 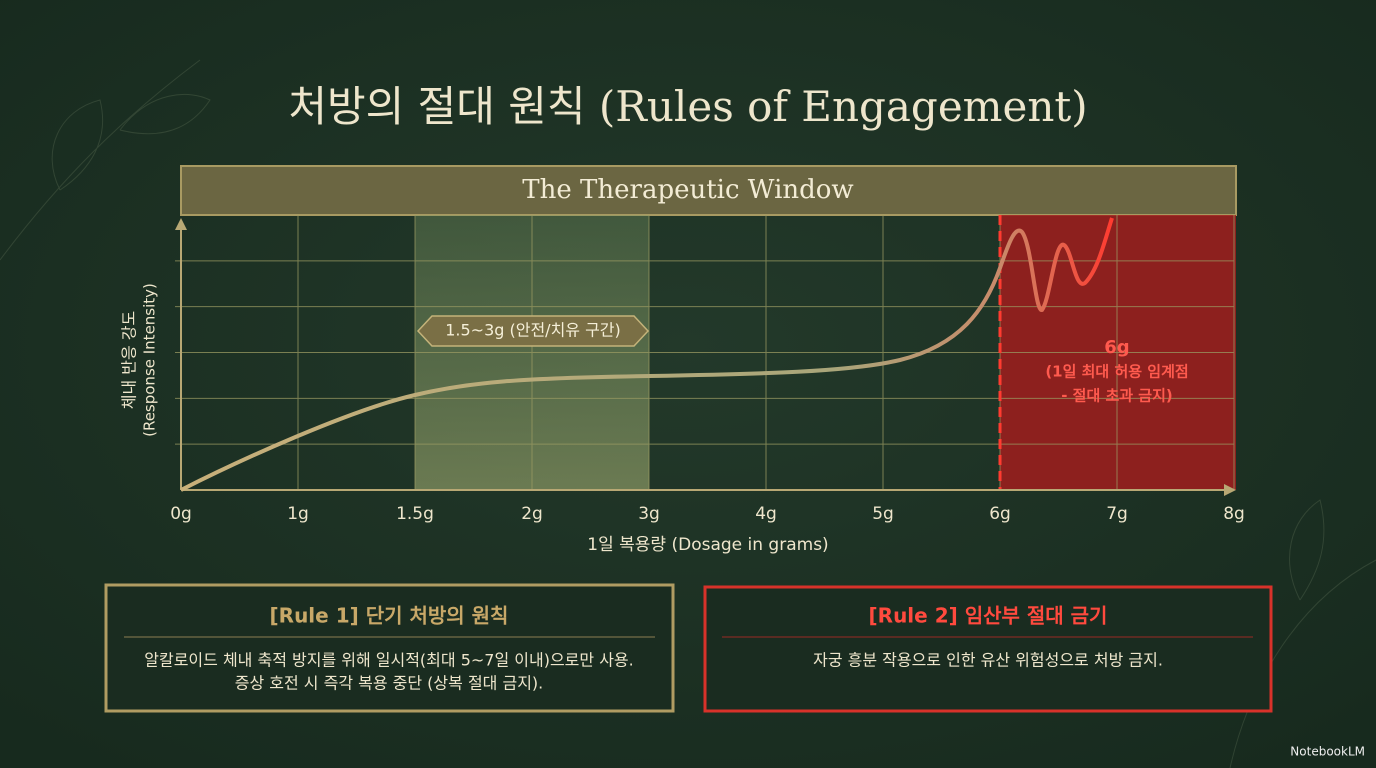 What do you see at coordinates (1117, 514) in the screenshot?
I see `x-tick-label: 7g` at bounding box center [1117, 514].